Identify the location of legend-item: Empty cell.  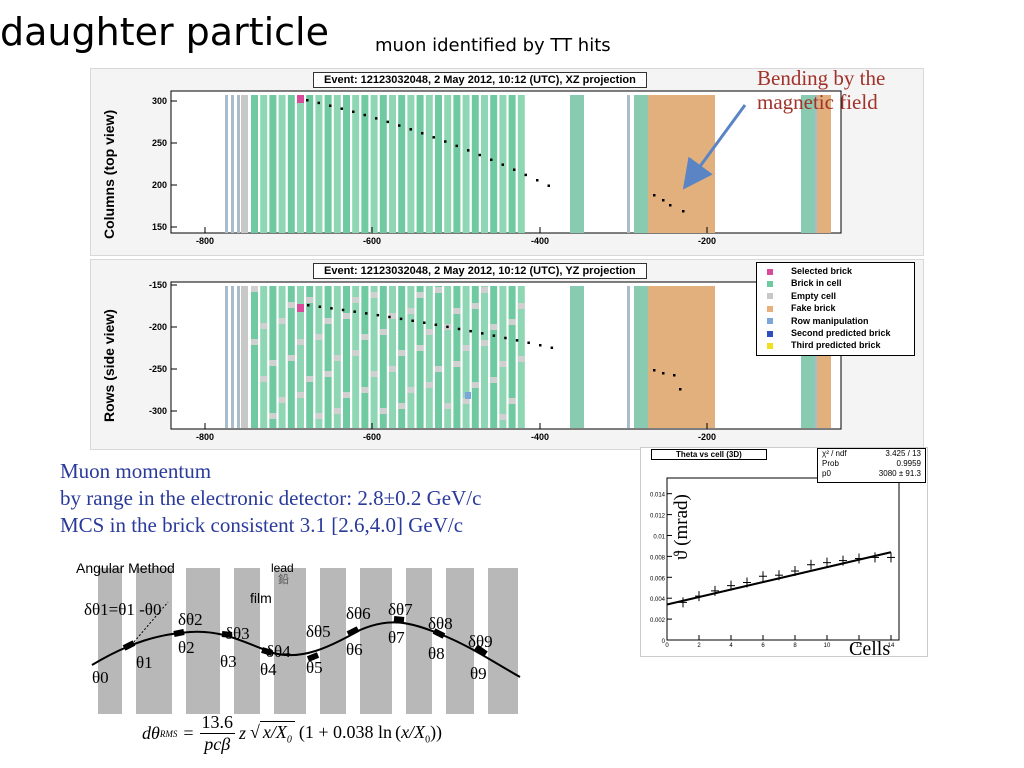
(801, 296).